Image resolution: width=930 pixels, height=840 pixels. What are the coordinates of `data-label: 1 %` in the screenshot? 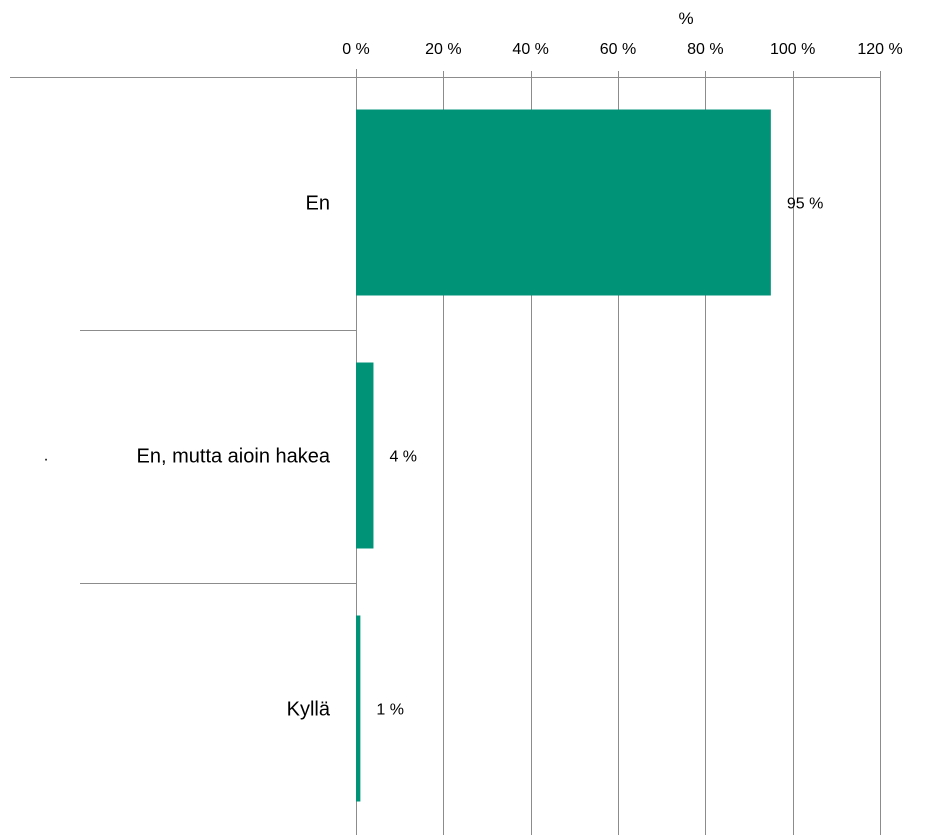 It's located at (390, 710).